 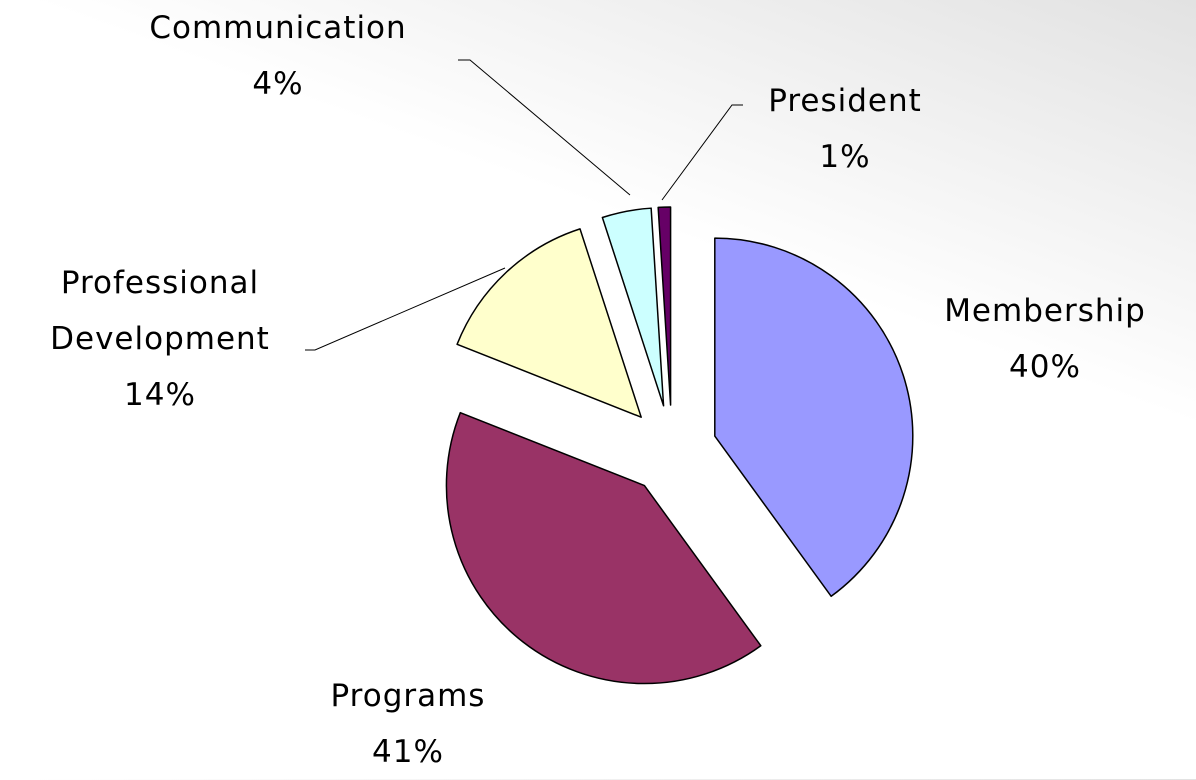 I want to click on slice-name: Membership, so click(x=1045, y=311).